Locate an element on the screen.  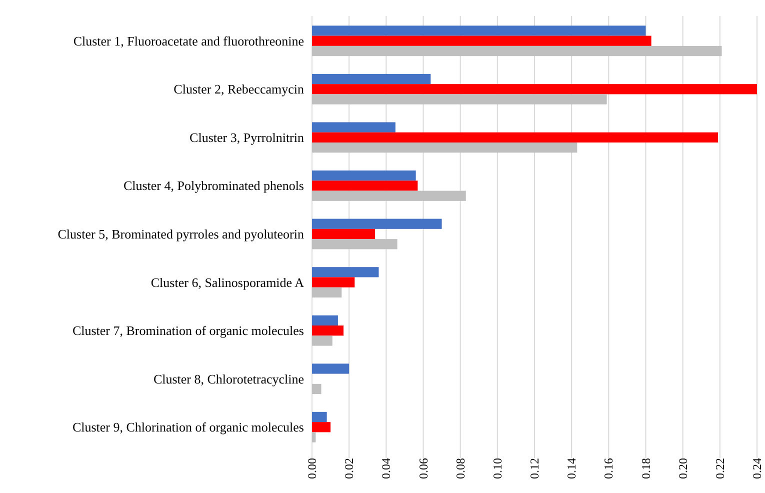
x-tick-label: 0.08 is located at coordinates (460, 468).